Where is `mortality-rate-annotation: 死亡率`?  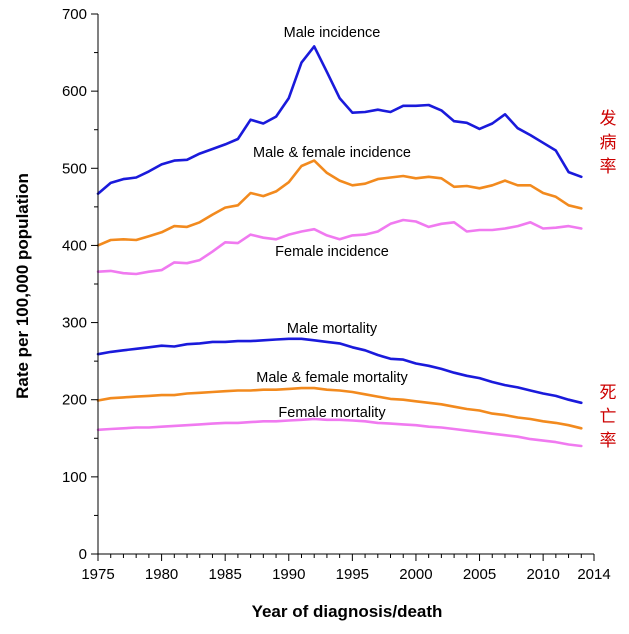 mortality-rate-annotation: 死亡率 is located at coordinates (608, 417).